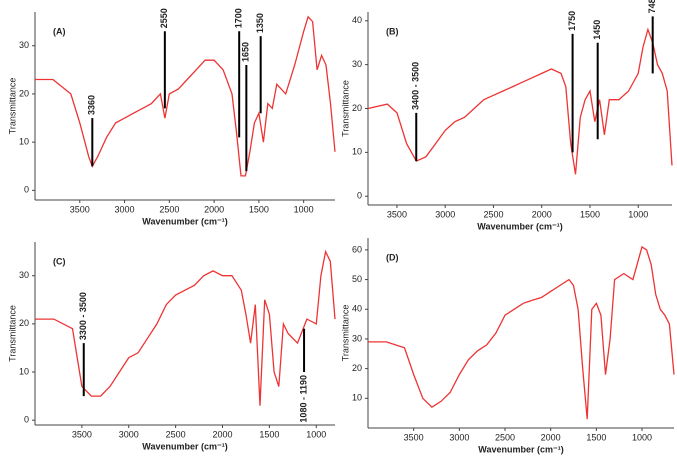 This screenshot has width=677, height=459. What do you see at coordinates (303, 399) in the screenshot?
I see `annotation-label: 1080 - 1190` at bounding box center [303, 399].